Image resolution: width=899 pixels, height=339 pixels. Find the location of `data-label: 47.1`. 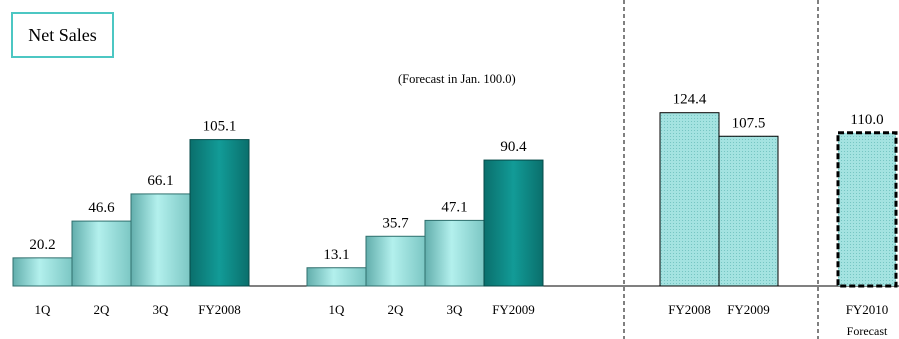

data-label: 47.1 is located at coordinates (454, 207).